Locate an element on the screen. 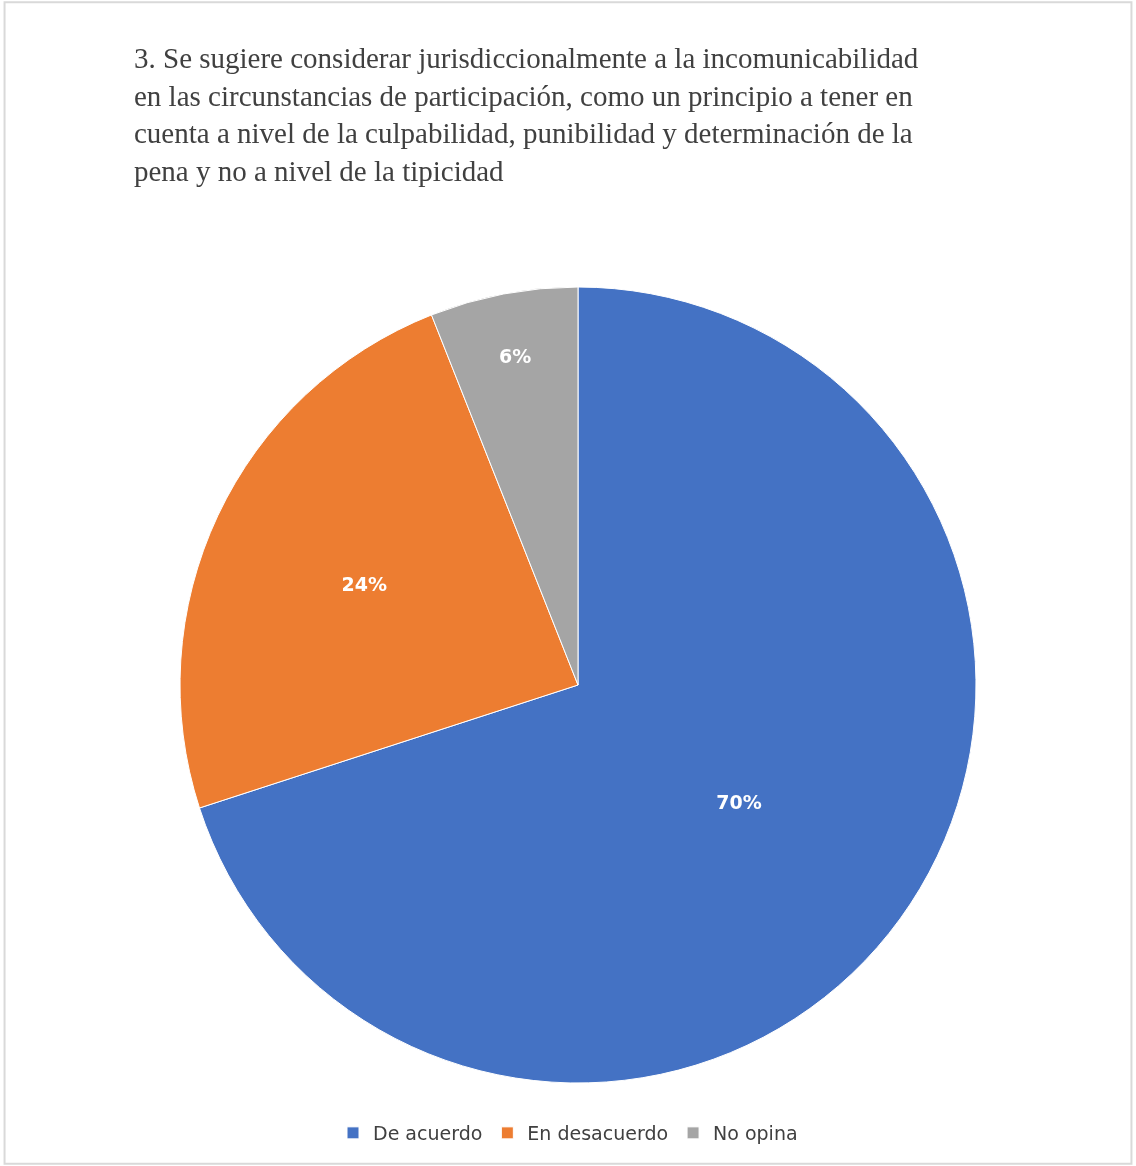 The image size is (1136, 1166). data-label: 6% is located at coordinates (515, 355).